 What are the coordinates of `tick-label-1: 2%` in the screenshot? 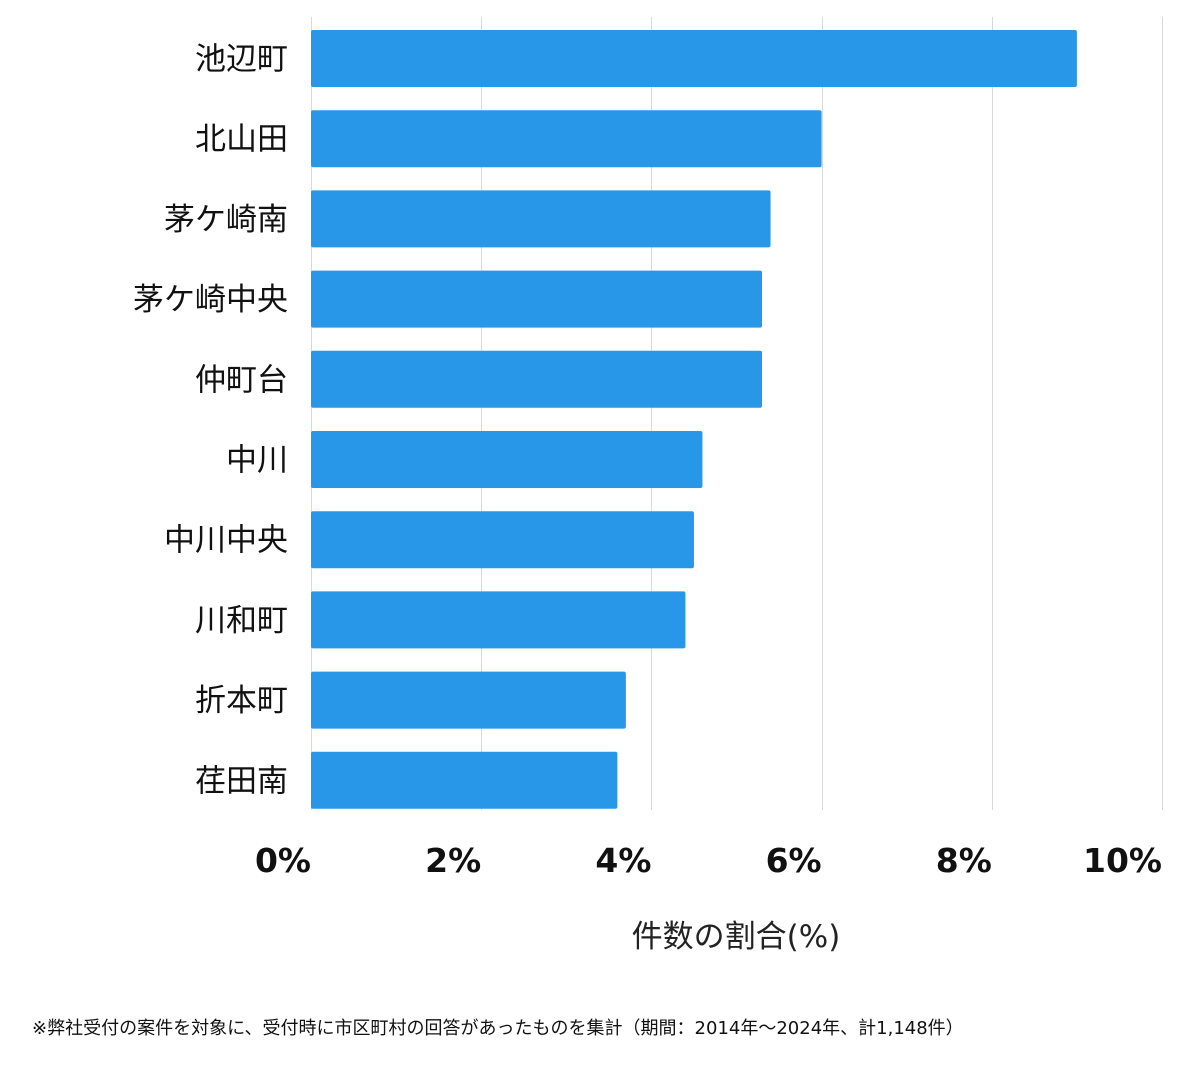 It's located at (453, 860).